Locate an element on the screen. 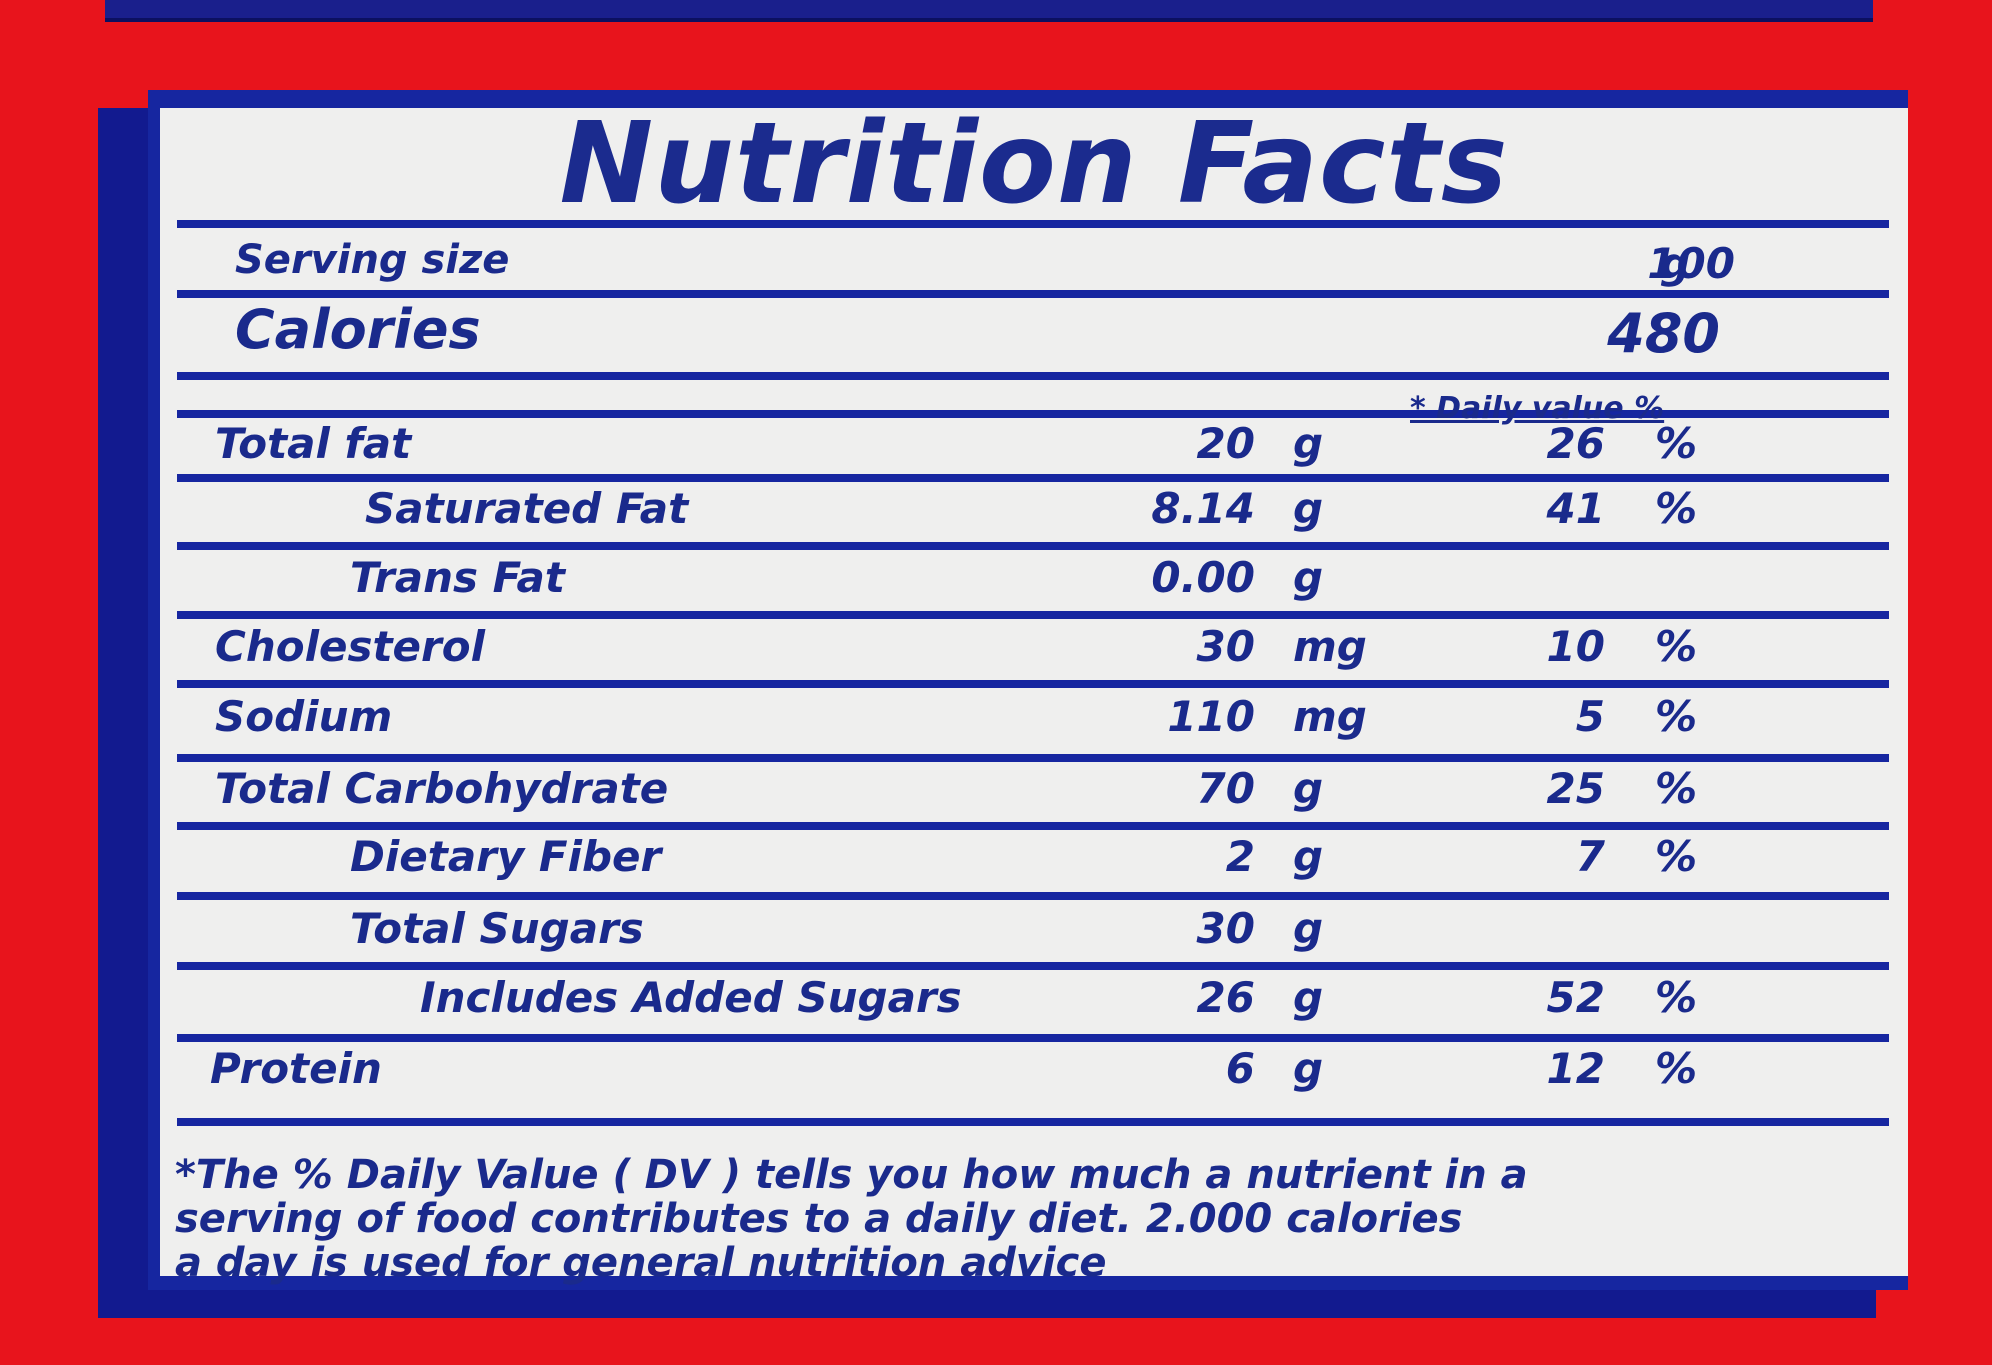  nutrient-amount: 8.14 is located at coordinates (1203, 508).